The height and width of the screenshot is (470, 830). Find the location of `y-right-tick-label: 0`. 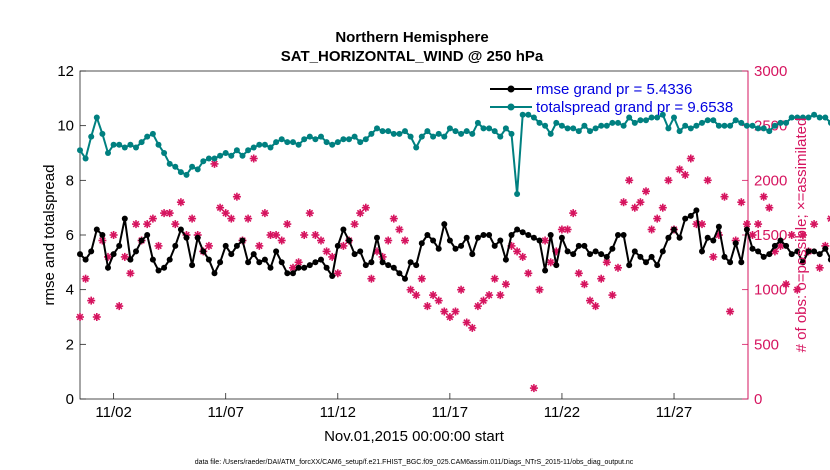

y-right-tick-label: 0 is located at coordinates (758, 399).